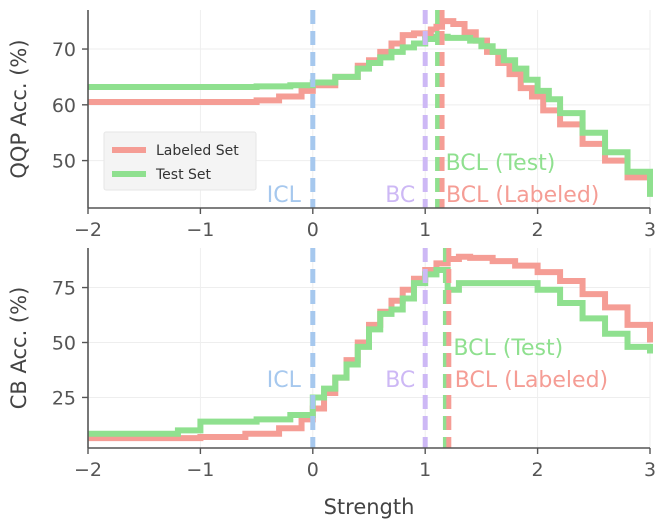  I want to click on y-tick-label: 75, so click(64, 289).